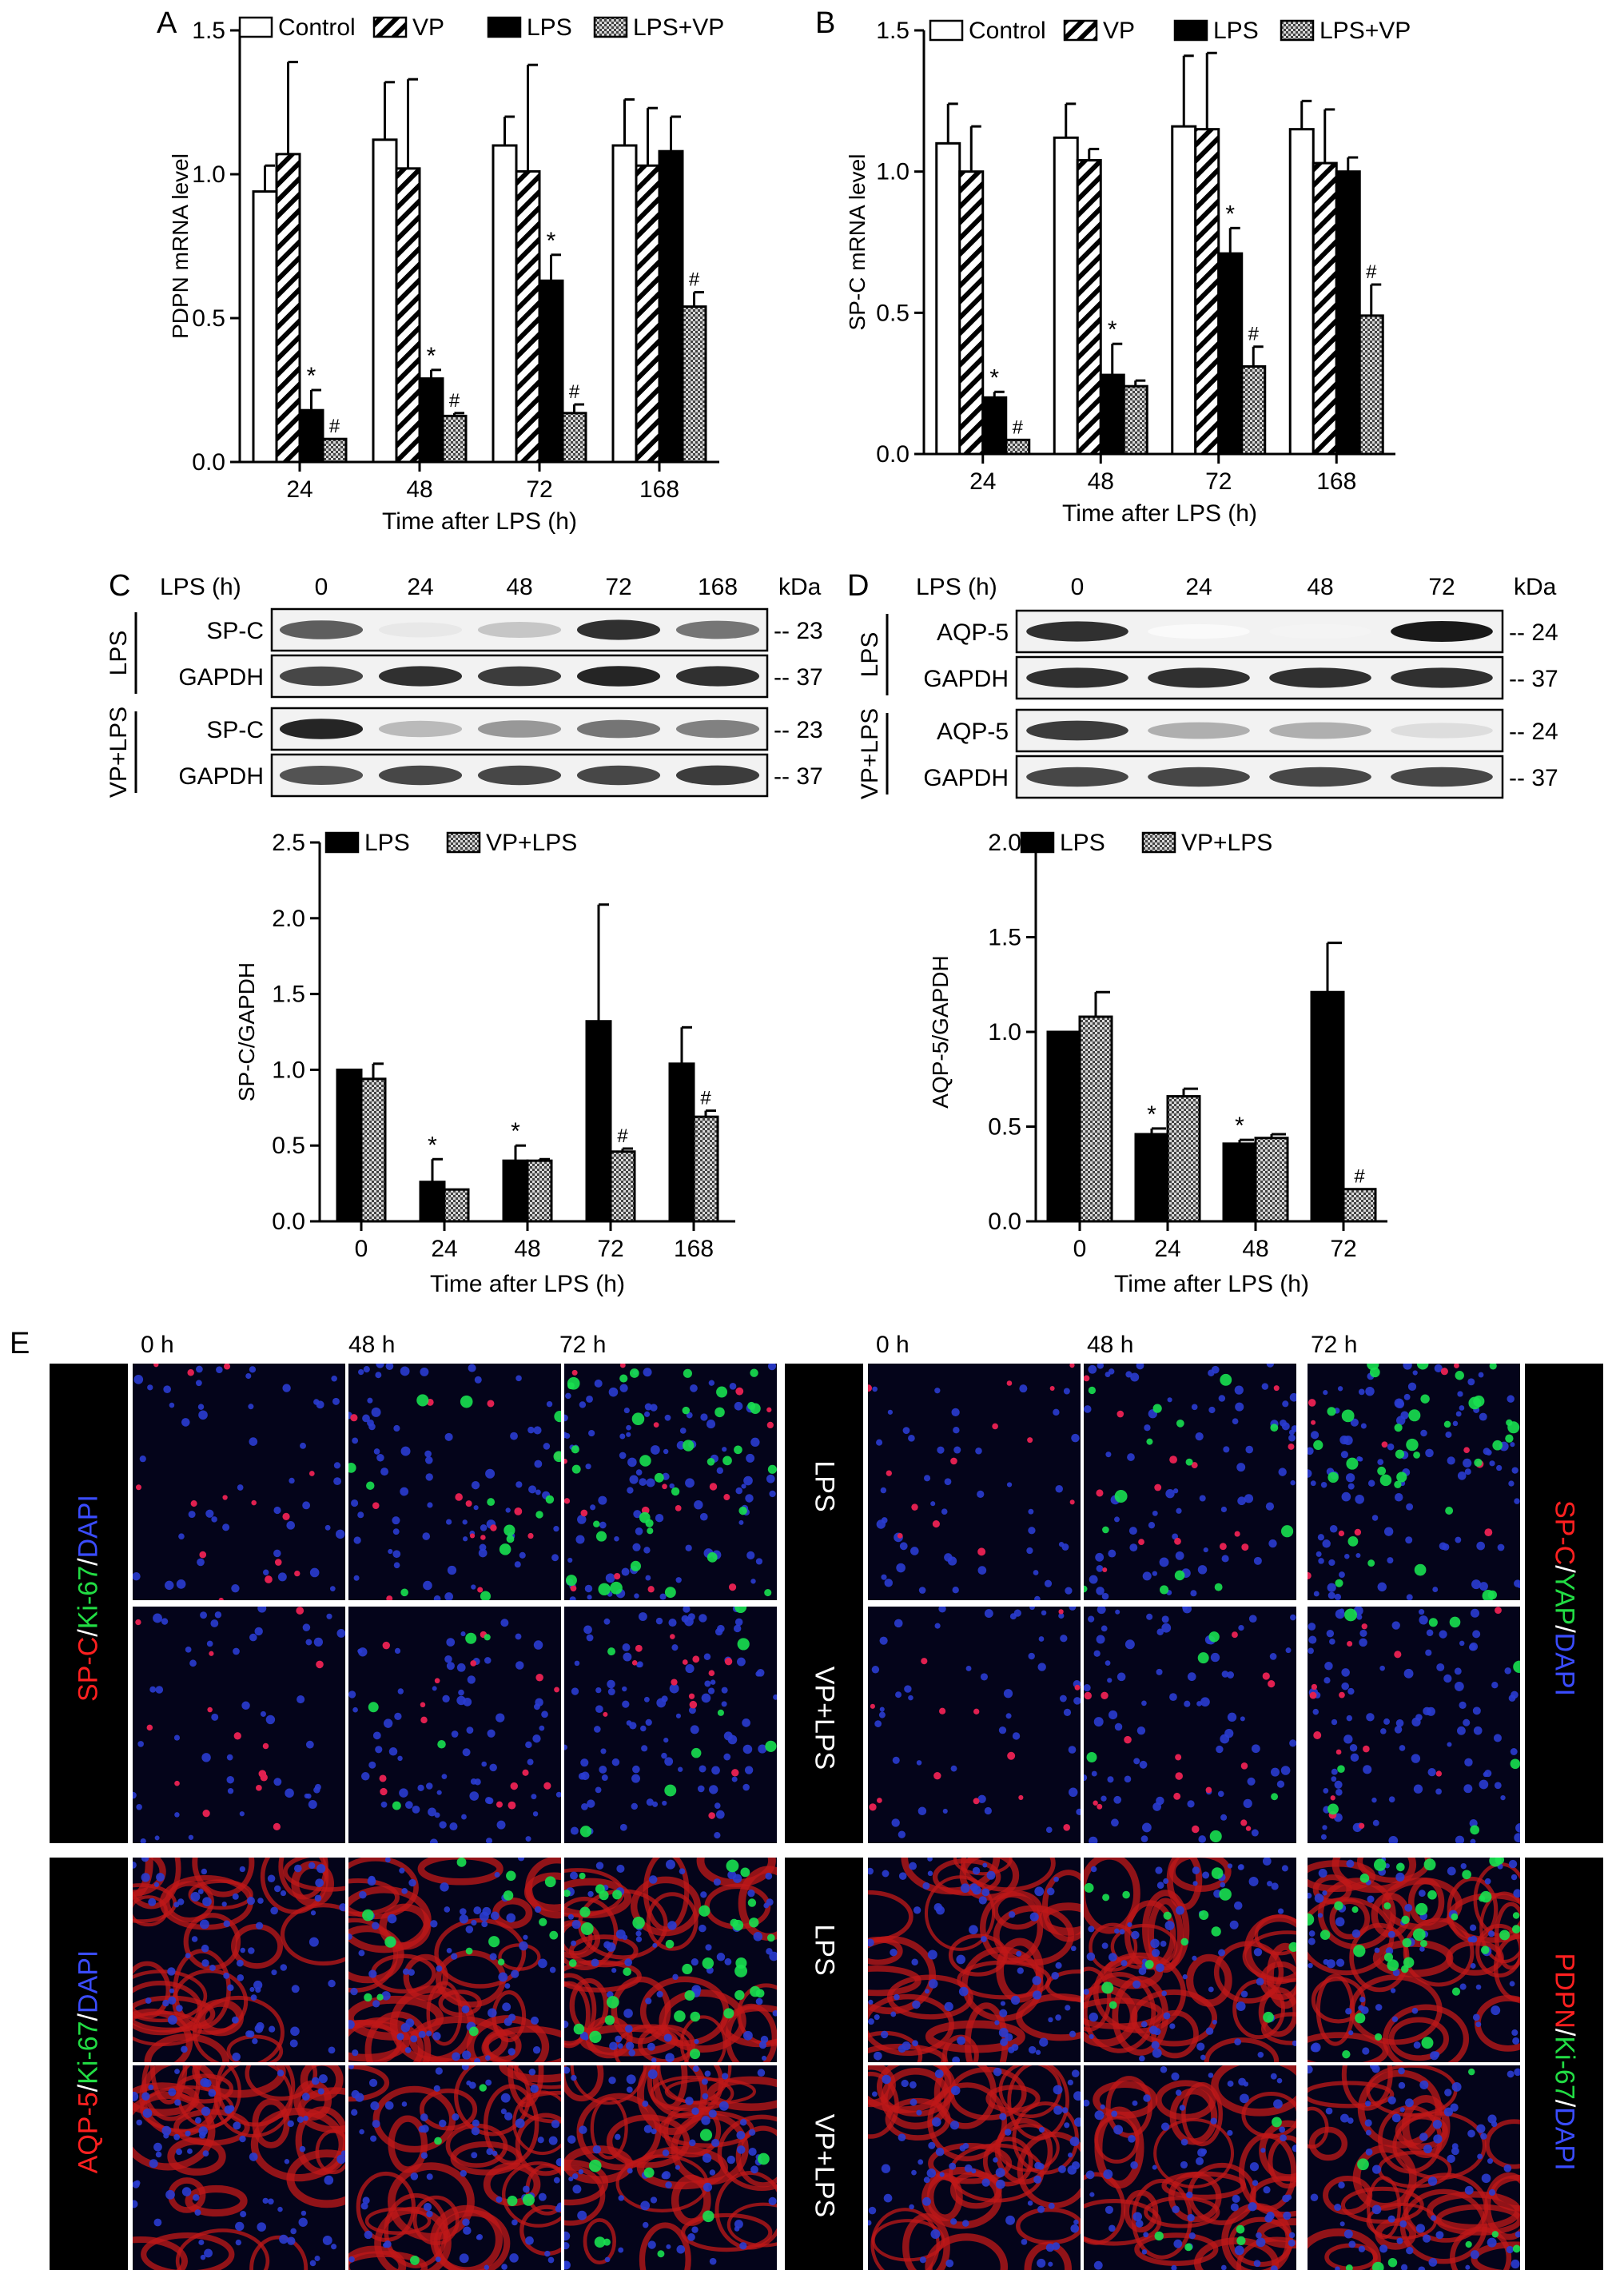 Image resolution: width=1624 pixels, height=2270 pixels. What do you see at coordinates (1564, 1603) in the screenshot?
I see `stain-box-top-right` at bounding box center [1564, 1603].